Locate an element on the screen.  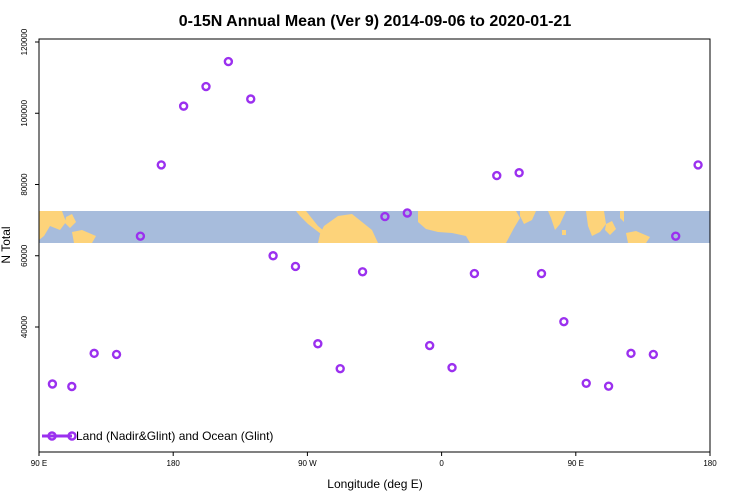
x-axis: 90 E 180 90 W 0 90 E 180 is located at coordinates (374, 460).